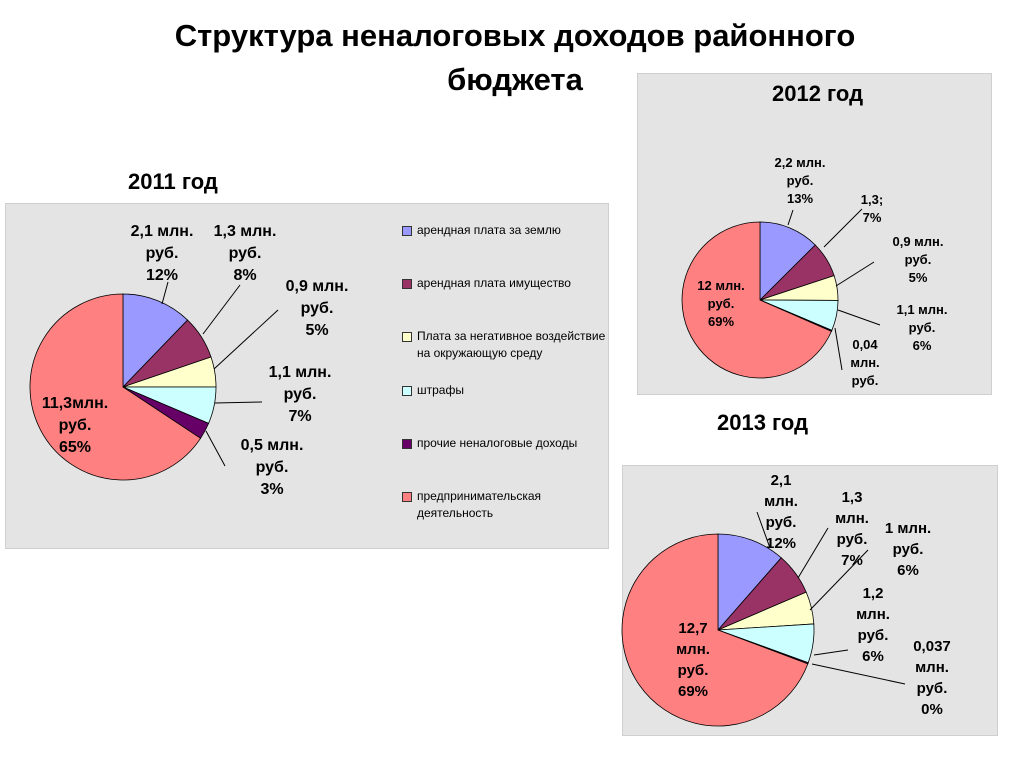 This screenshot has height=768, width=1024. Describe the element at coordinates (799, 162) in the screenshot. I see `slice-data-label-line: 2,2 млн.` at that location.